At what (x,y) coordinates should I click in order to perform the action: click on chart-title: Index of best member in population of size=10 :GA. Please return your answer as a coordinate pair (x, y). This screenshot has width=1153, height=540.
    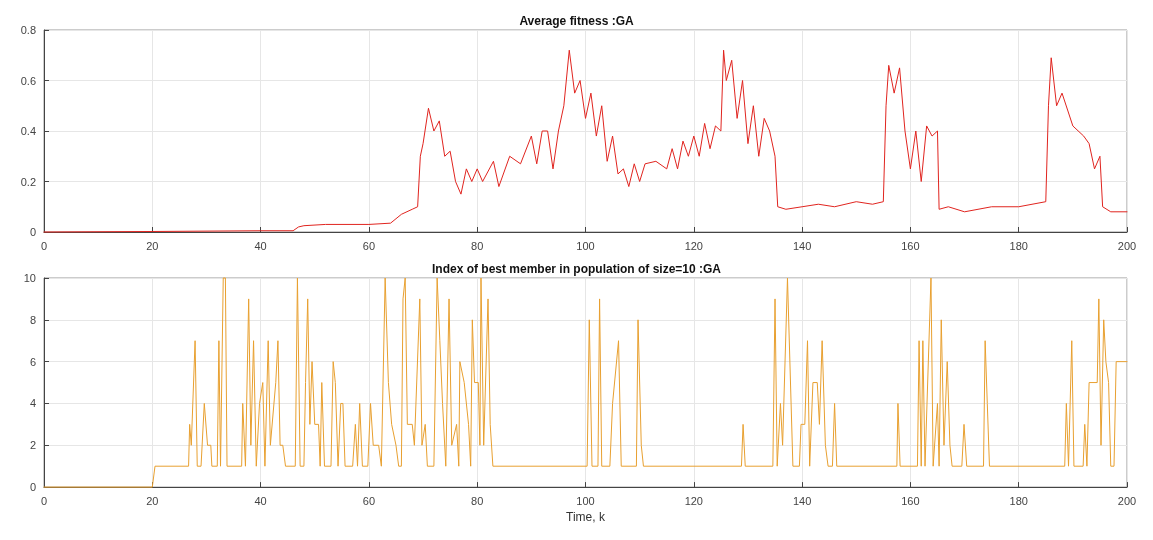
    Looking at the image, I should click on (576, 269).